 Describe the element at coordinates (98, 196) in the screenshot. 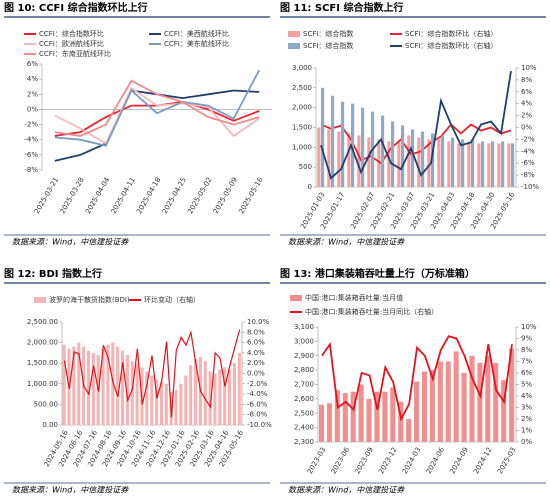

I see `x-tick-label: 2025-04-04` at that location.